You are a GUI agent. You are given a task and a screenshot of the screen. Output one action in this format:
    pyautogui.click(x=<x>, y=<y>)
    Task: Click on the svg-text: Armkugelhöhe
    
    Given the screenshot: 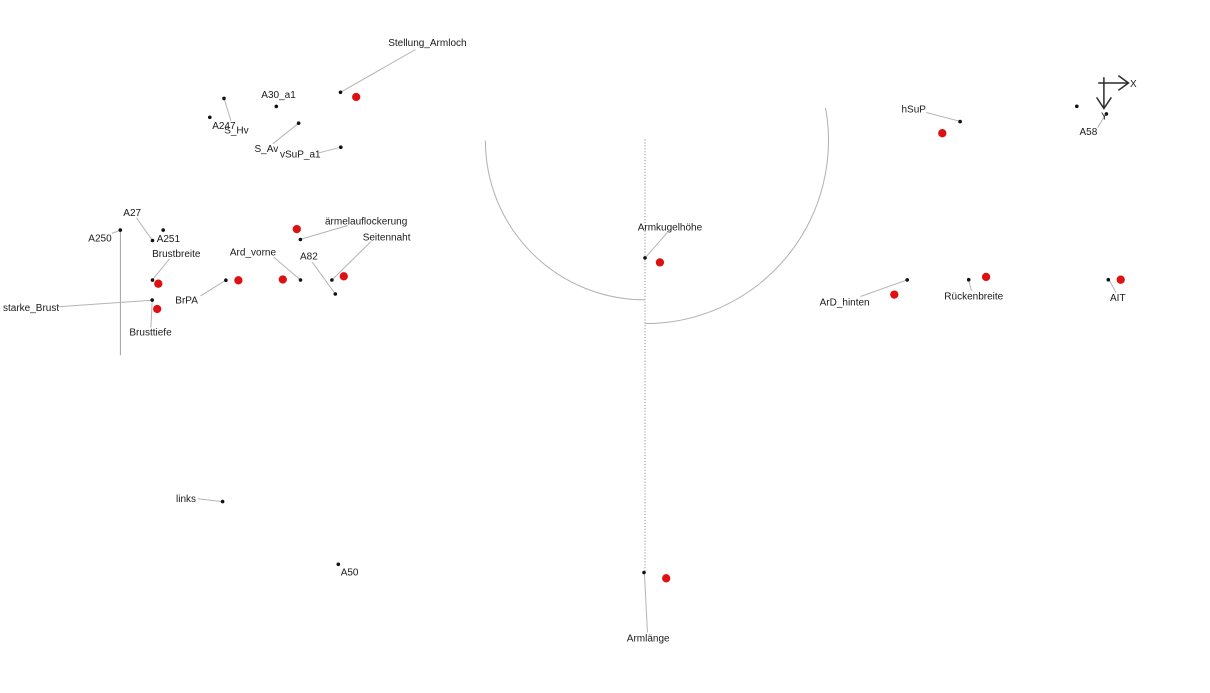 What is the action you would take?
    pyautogui.click(x=670, y=228)
    